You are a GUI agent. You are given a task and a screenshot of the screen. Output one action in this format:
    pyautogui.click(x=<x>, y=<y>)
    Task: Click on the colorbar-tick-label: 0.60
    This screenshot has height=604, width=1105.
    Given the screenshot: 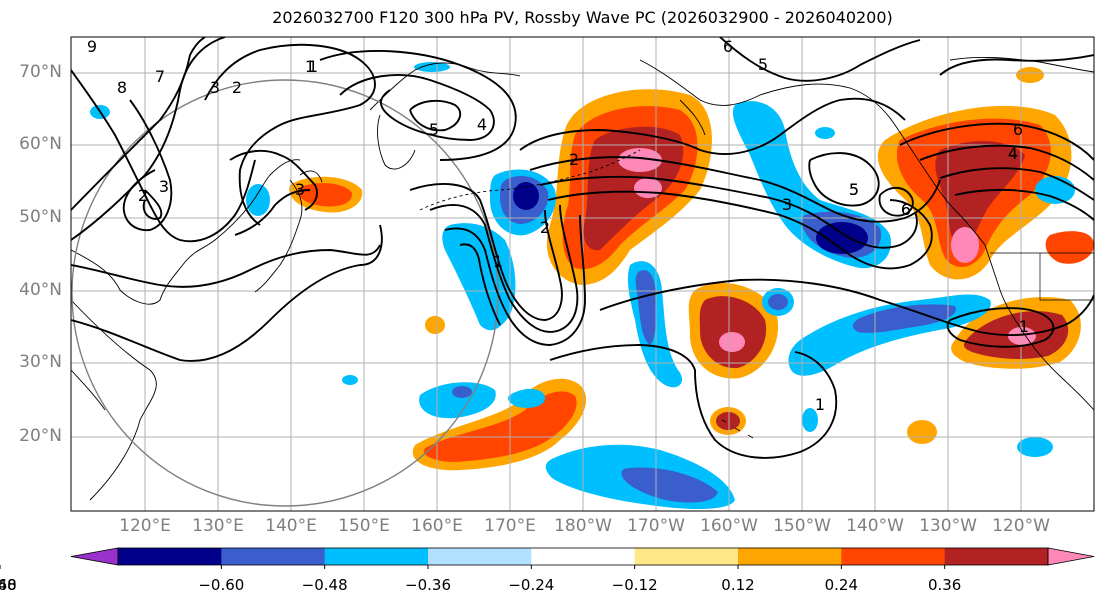 What is the action you would take?
    pyautogui.click(x=8, y=585)
    